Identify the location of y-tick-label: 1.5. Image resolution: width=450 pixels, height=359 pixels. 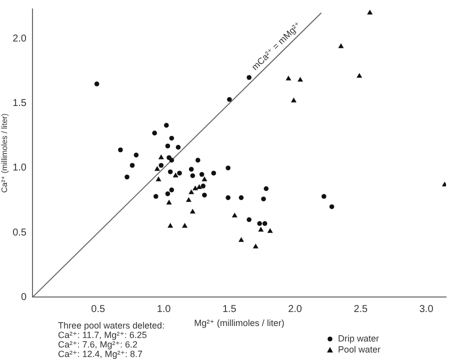
(19, 104).